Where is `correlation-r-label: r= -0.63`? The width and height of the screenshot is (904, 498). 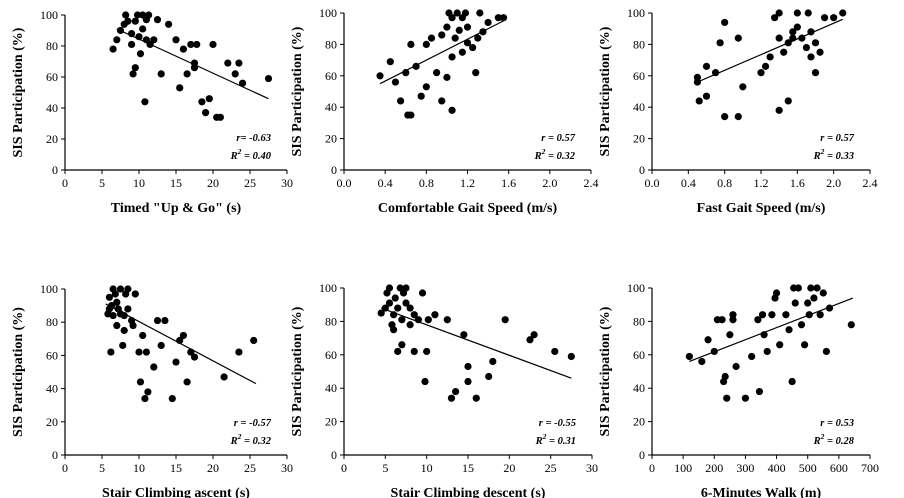
correlation-r-label: r= -0.63 is located at coordinates (253, 138).